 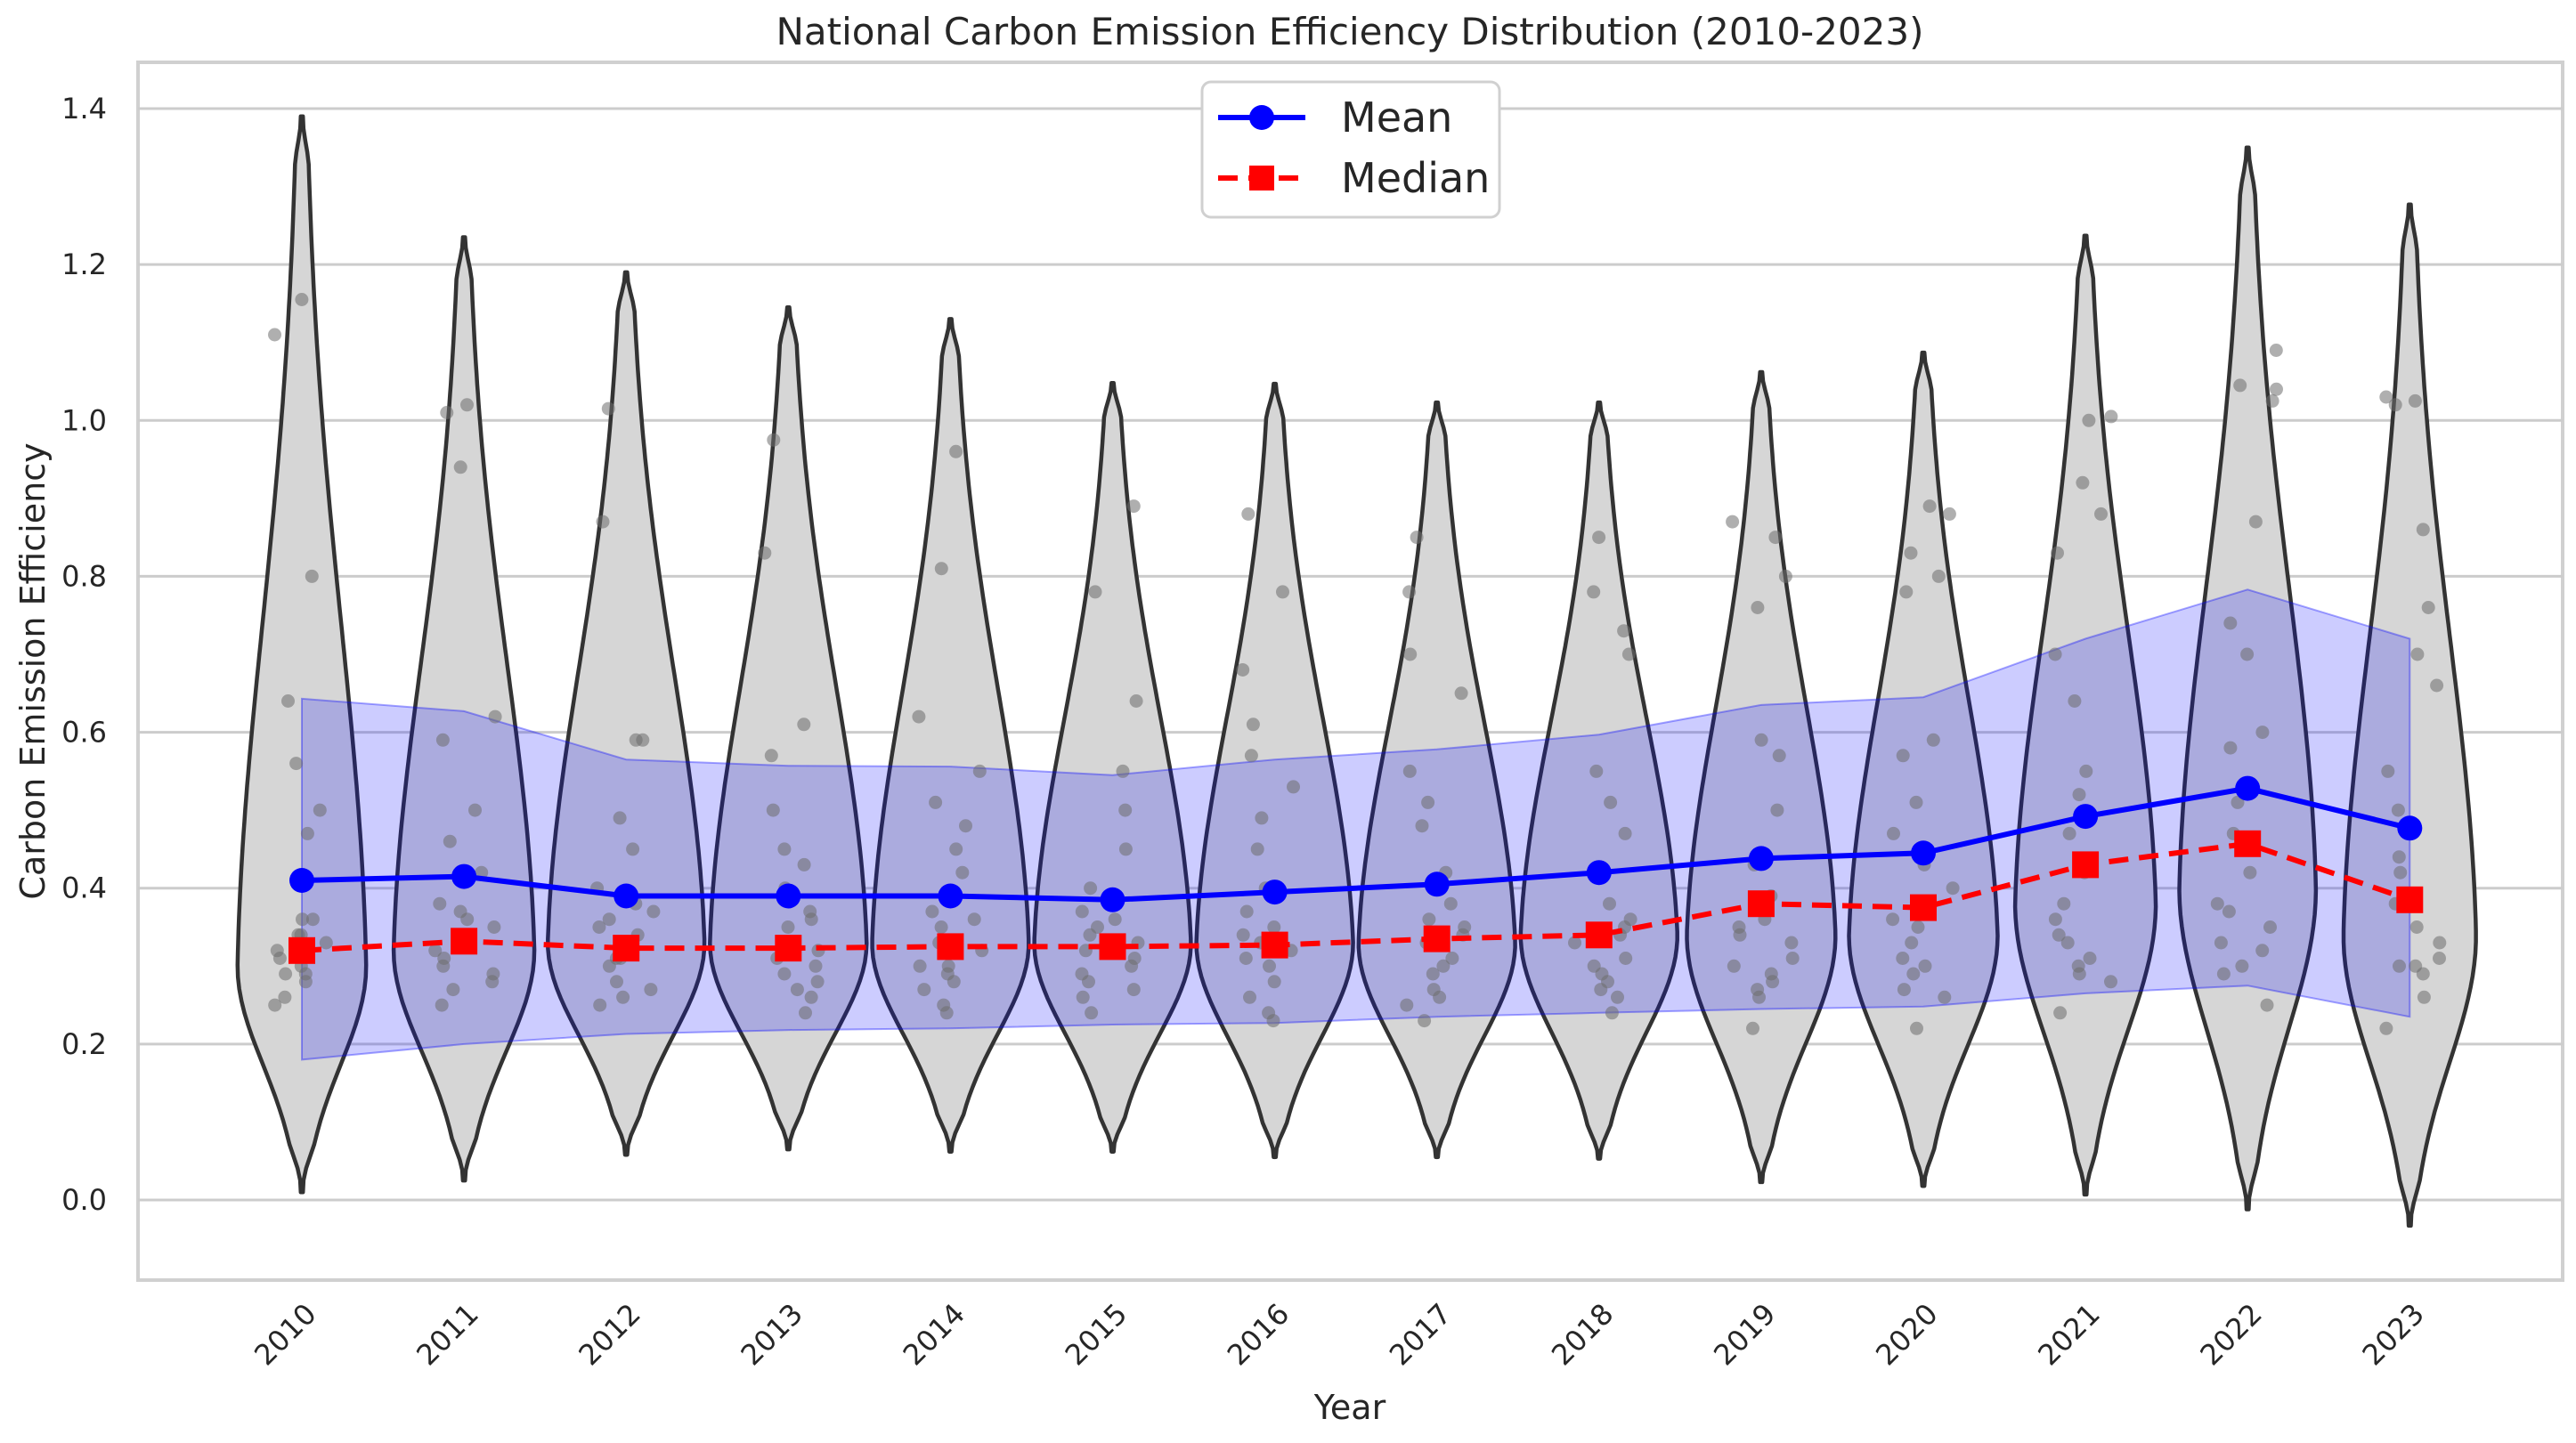 I want to click on mean-marker-2011, so click(x=464, y=876).